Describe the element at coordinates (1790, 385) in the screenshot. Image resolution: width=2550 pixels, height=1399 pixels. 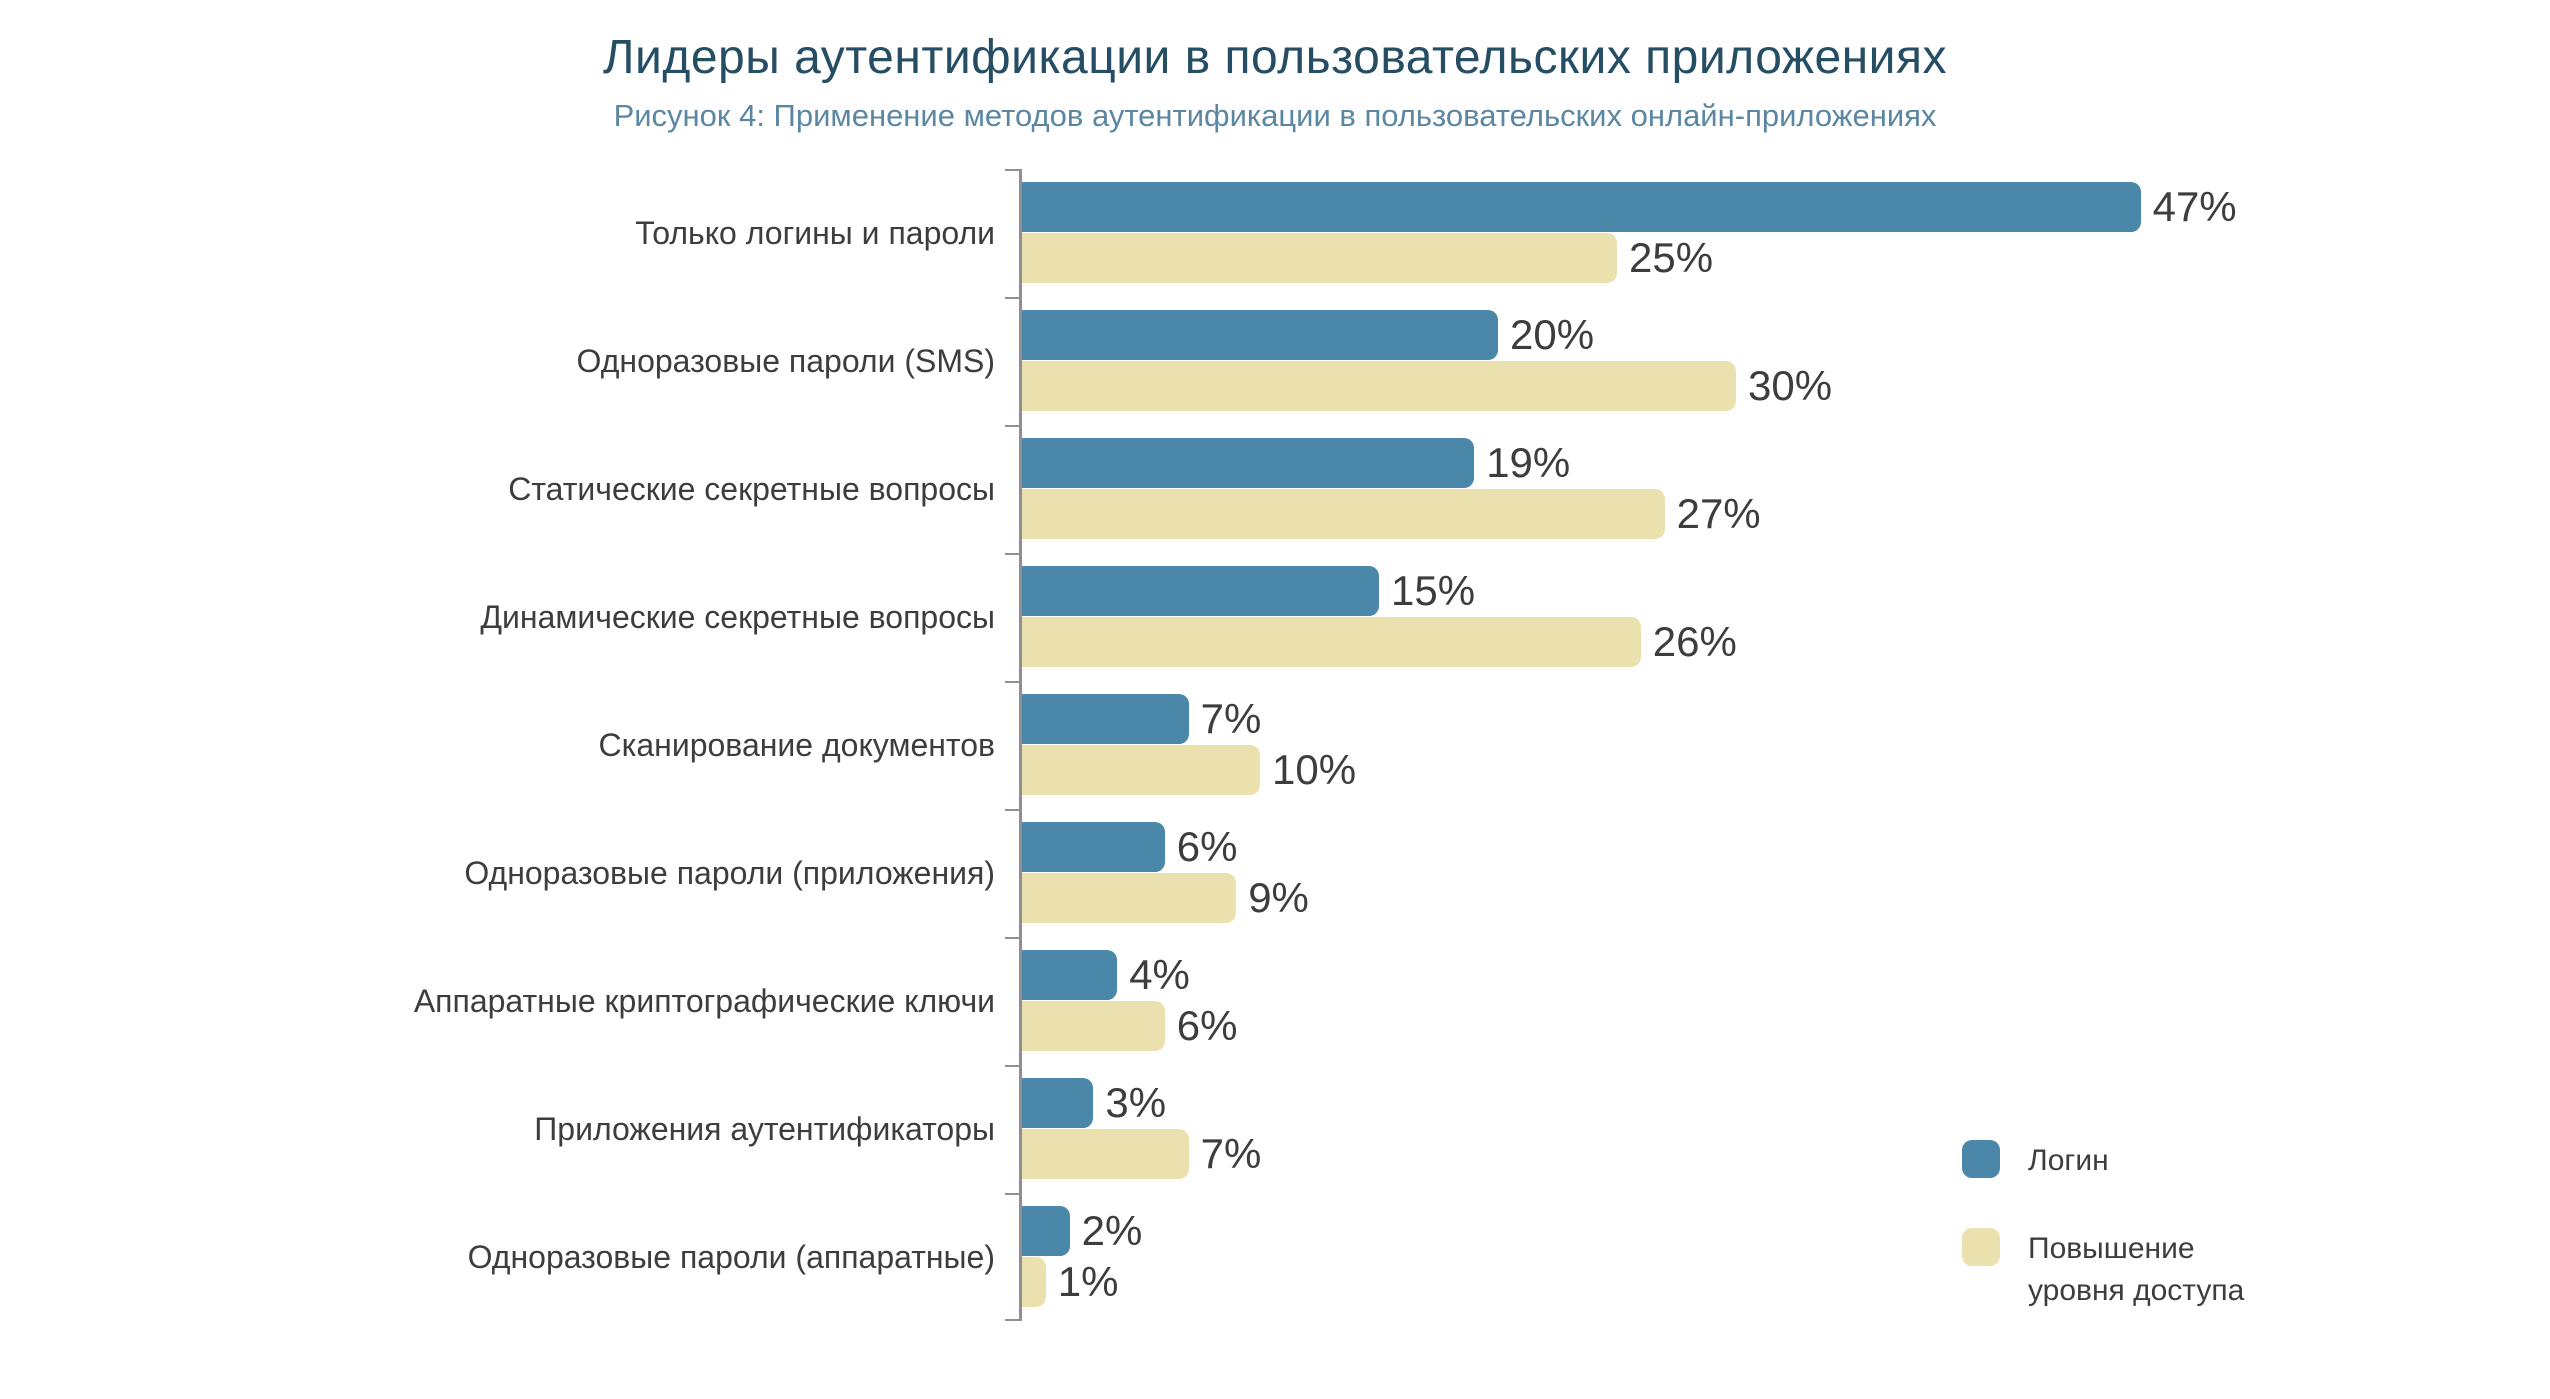
I see `bar-value-label: 30%` at that location.